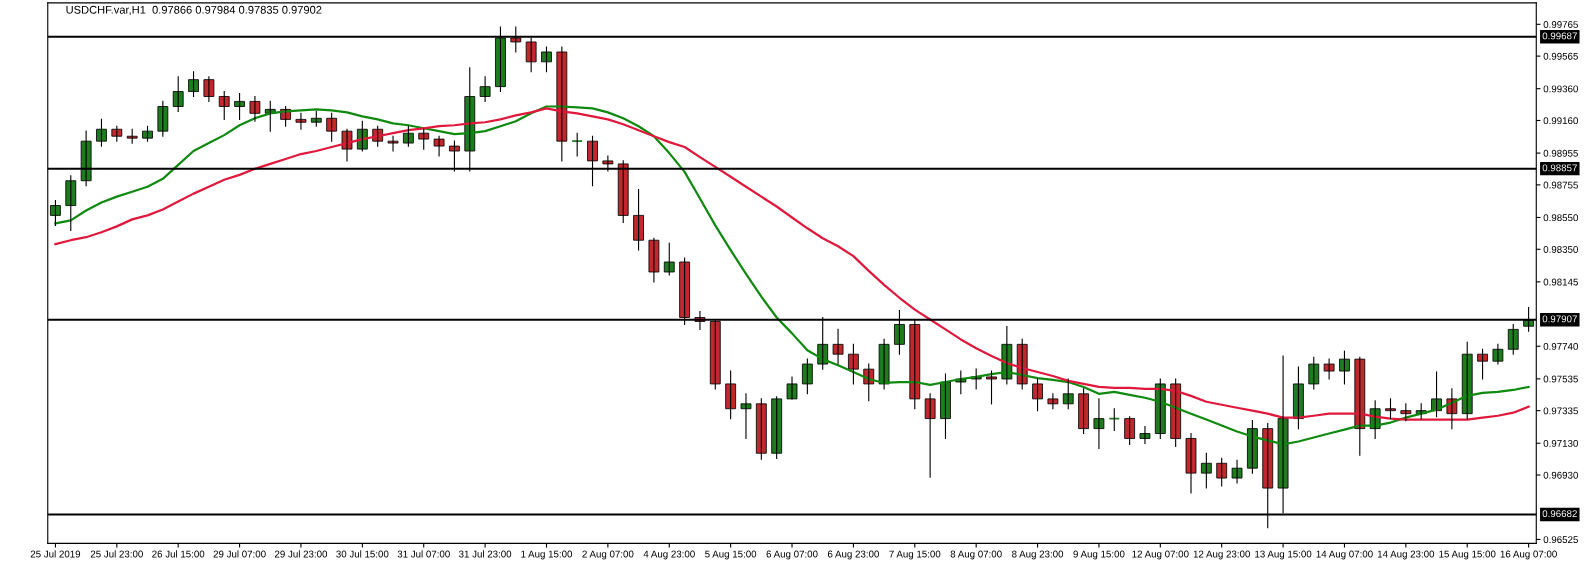 The height and width of the screenshot is (569, 1592). What do you see at coordinates (608, 555) in the screenshot?
I see `x-tick-label: 2 Aug 07:00` at bounding box center [608, 555].